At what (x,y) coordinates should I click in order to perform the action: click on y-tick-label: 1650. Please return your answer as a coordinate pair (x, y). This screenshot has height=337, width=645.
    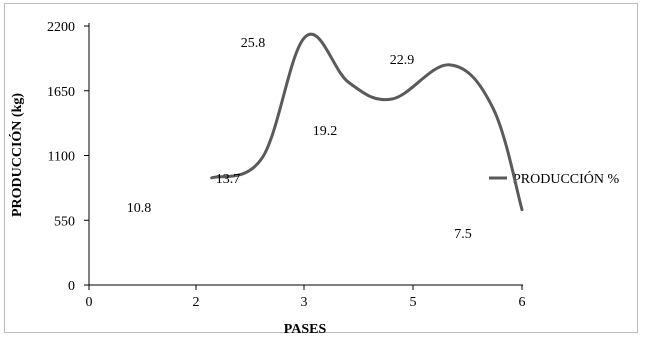
    Looking at the image, I should click on (61, 92).